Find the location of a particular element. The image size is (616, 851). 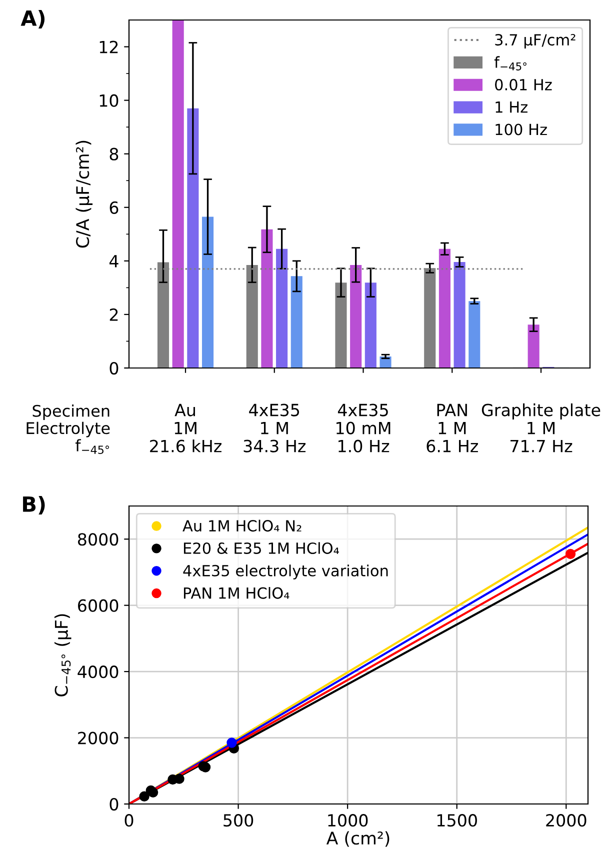

x-axis-title: A (cm²) is located at coordinates (358, 839).